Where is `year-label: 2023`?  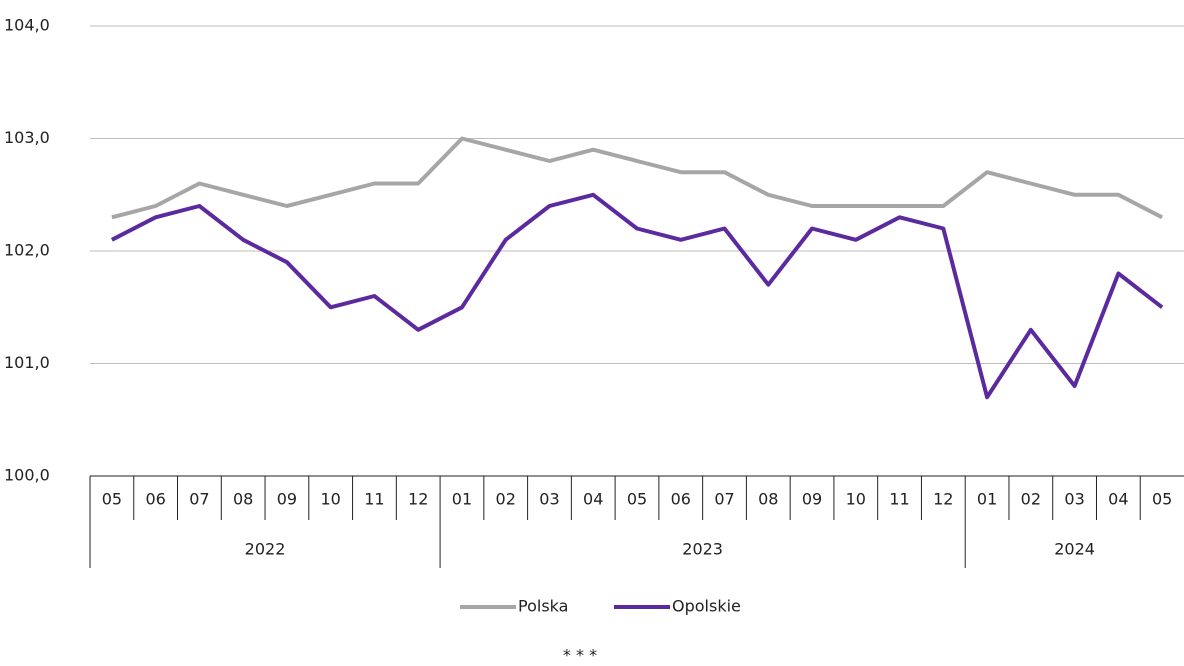
year-label: 2023 is located at coordinates (702, 549).